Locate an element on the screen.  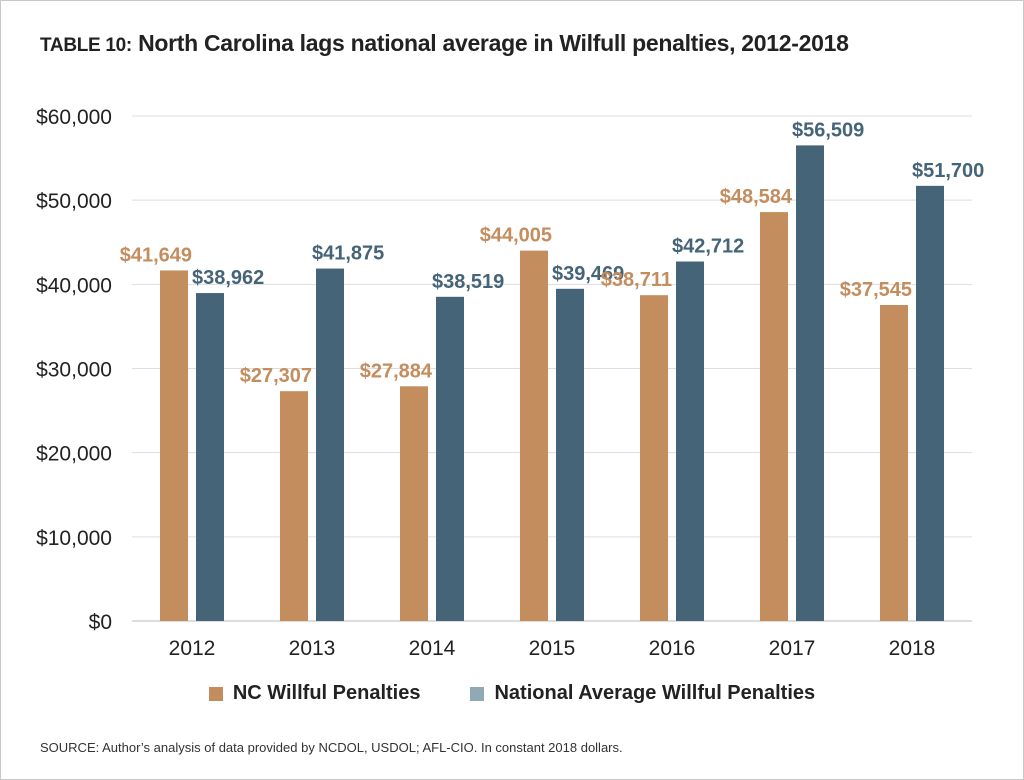
y-tick-label: $60,000 is located at coordinates (74, 117).